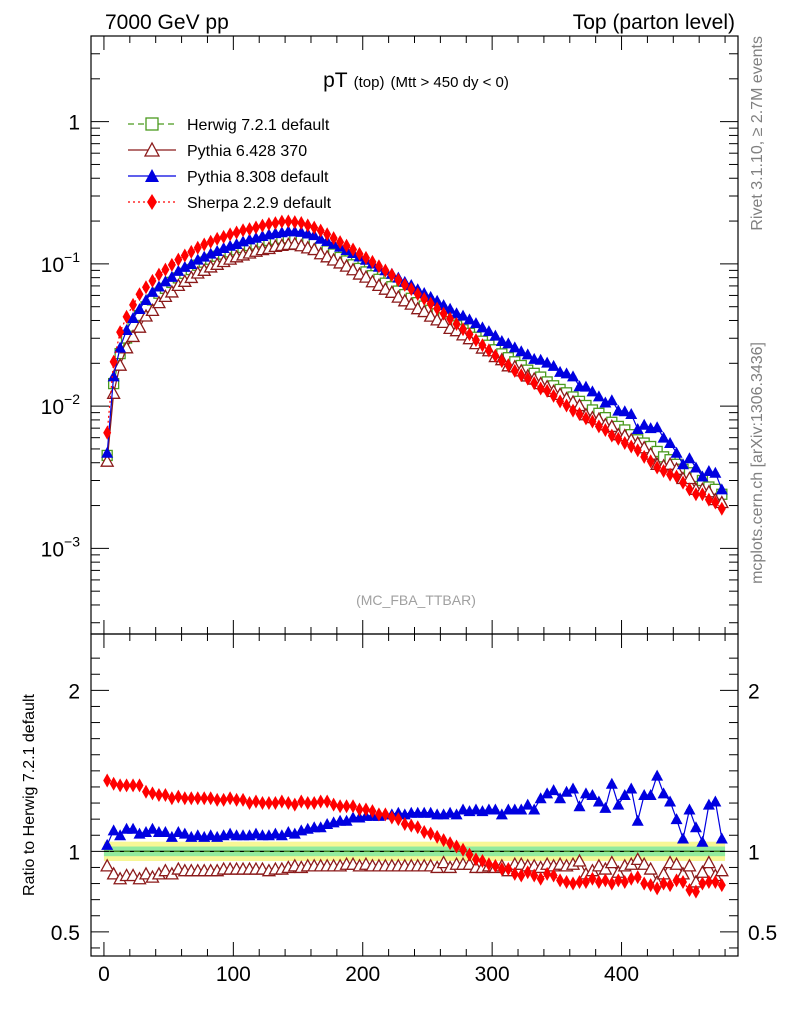  What do you see at coordinates (74, 123) in the screenshot?
I see `y-tick-label: 1` at bounding box center [74, 123].